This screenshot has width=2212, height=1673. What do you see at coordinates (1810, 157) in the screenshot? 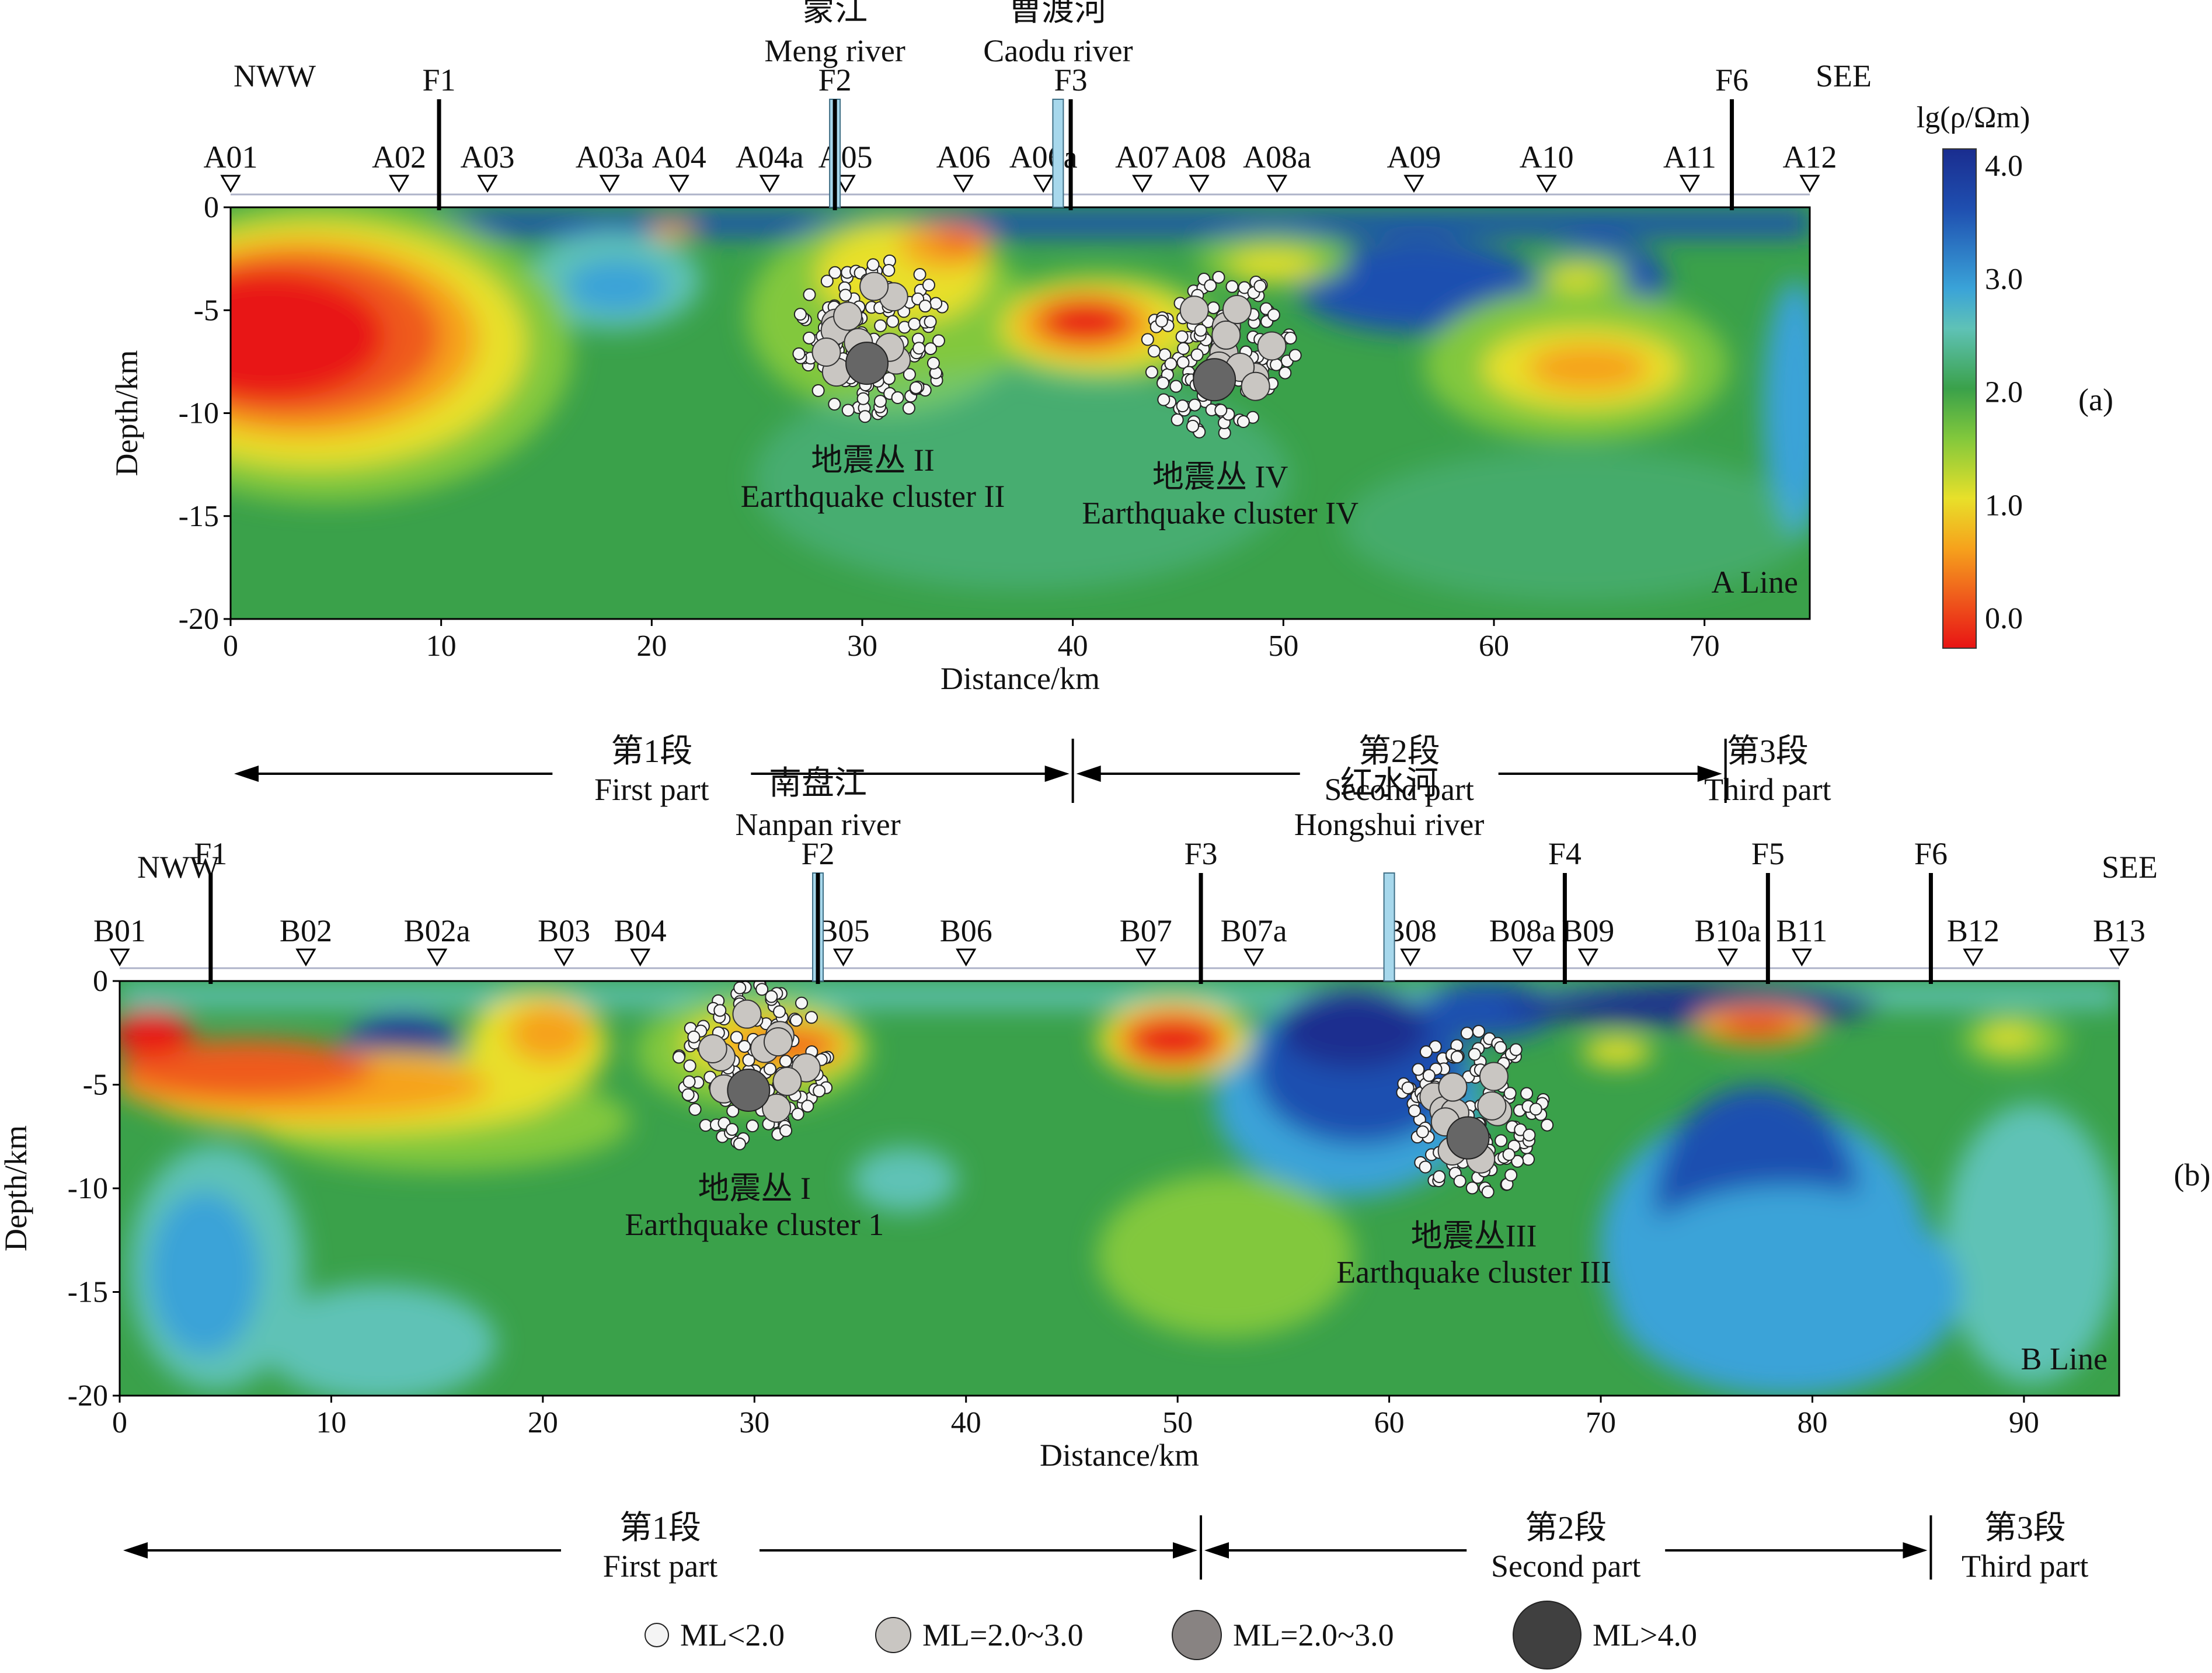
I see `station-label: A12` at bounding box center [1810, 157].